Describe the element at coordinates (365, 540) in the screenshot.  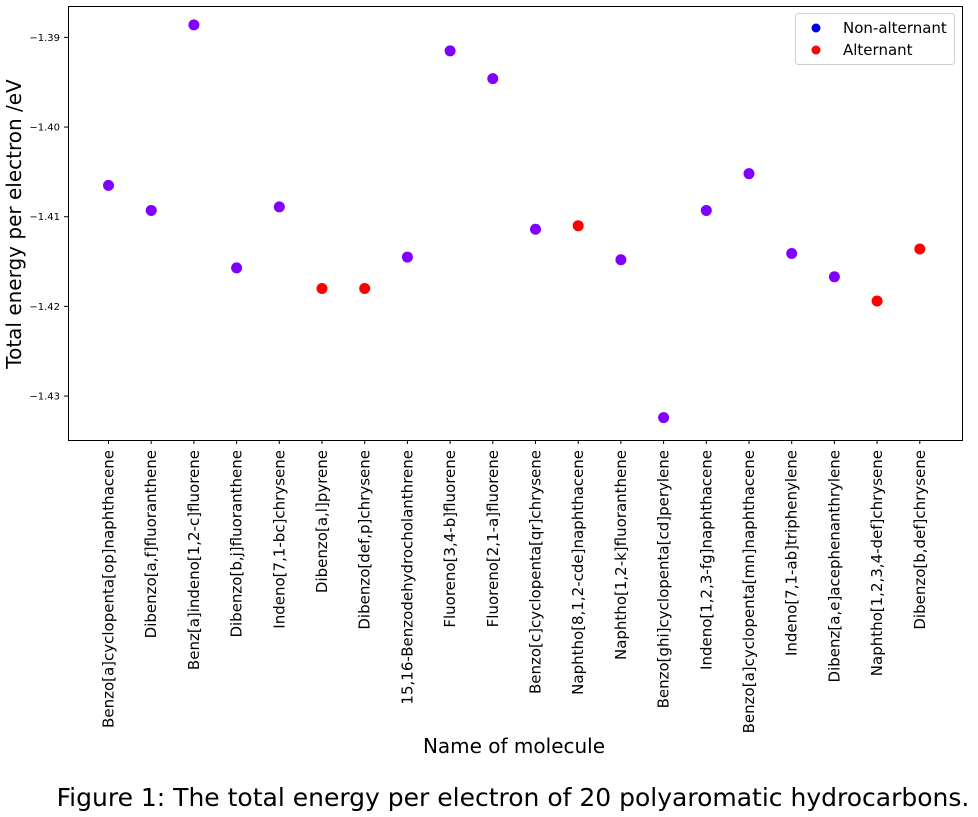
I see `x-tick-label: Dibenzo[def,p]chrysene` at that location.